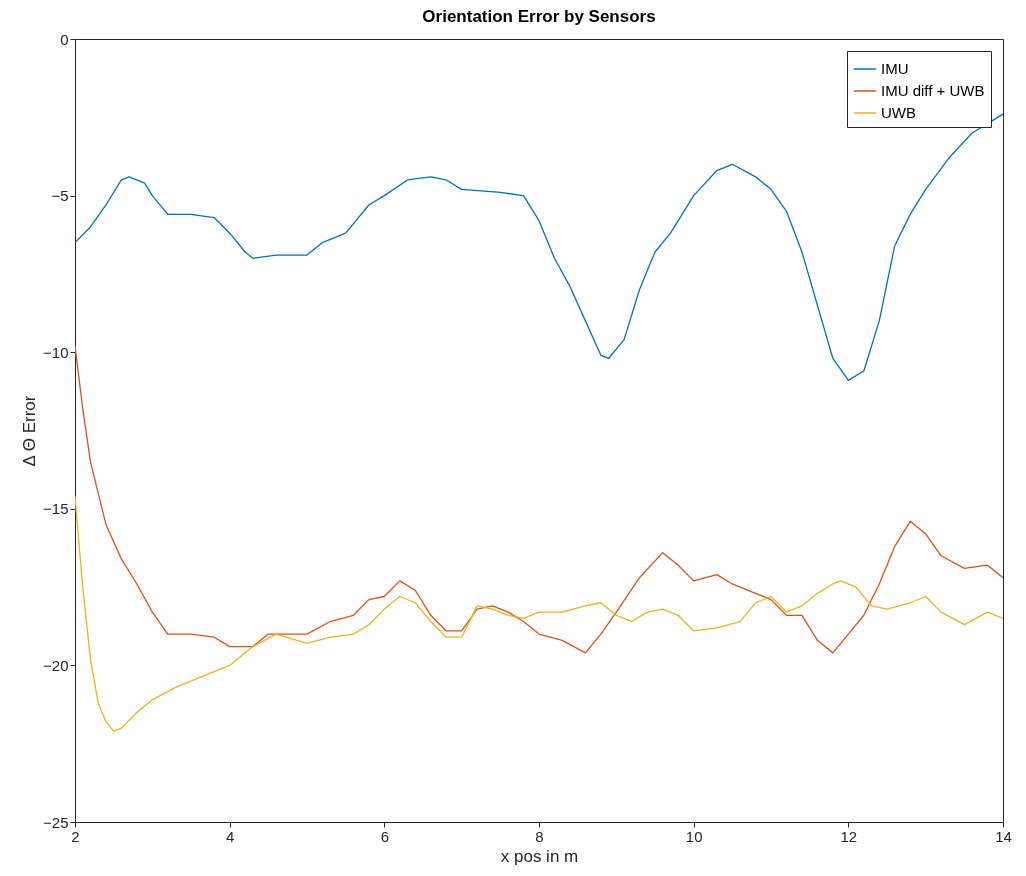 Image resolution: width=1026 pixels, height=876 pixels. I want to click on y-tick-label: −20, so click(56, 665).